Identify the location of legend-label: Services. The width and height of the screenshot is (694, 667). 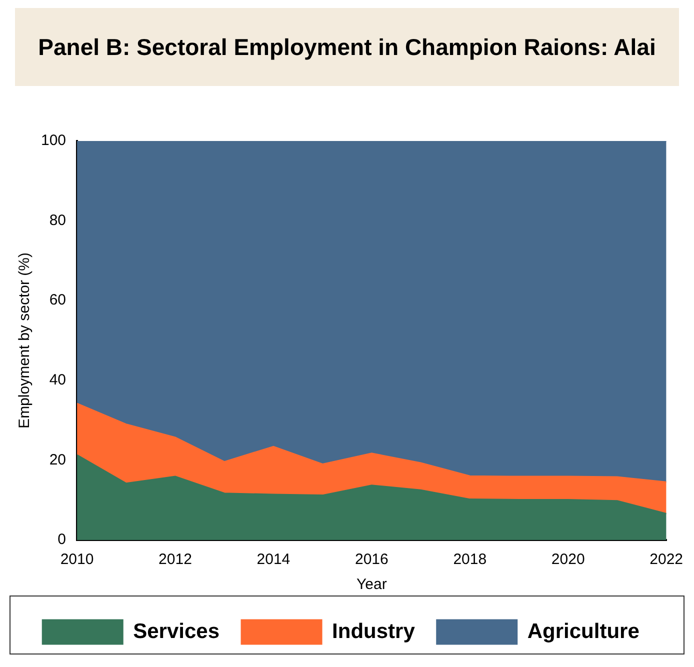
(176, 631).